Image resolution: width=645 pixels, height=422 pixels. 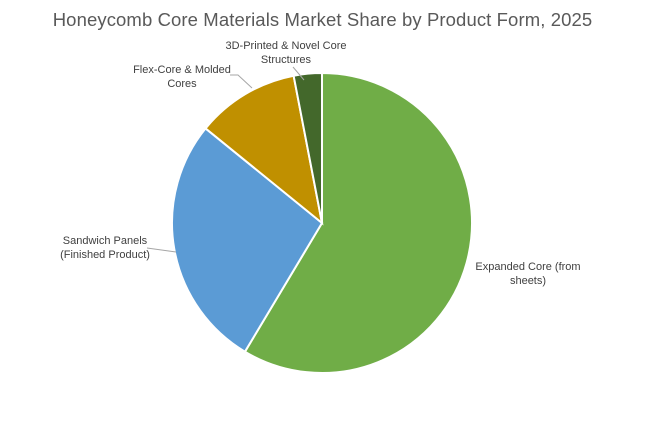 What do you see at coordinates (182, 77) in the screenshot?
I see `slice-label: Flex-Core & Molded Cores` at bounding box center [182, 77].